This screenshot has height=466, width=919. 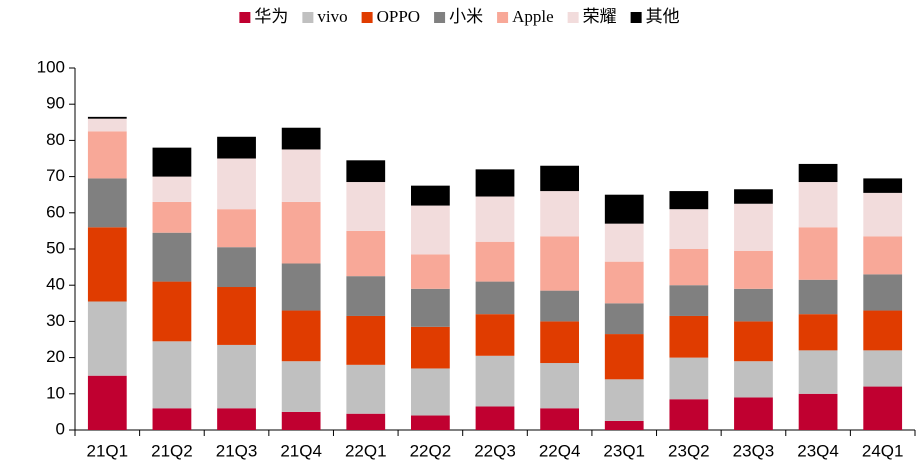 I want to click on x-tick-label: 22Q3, so click(x=495, y=450).